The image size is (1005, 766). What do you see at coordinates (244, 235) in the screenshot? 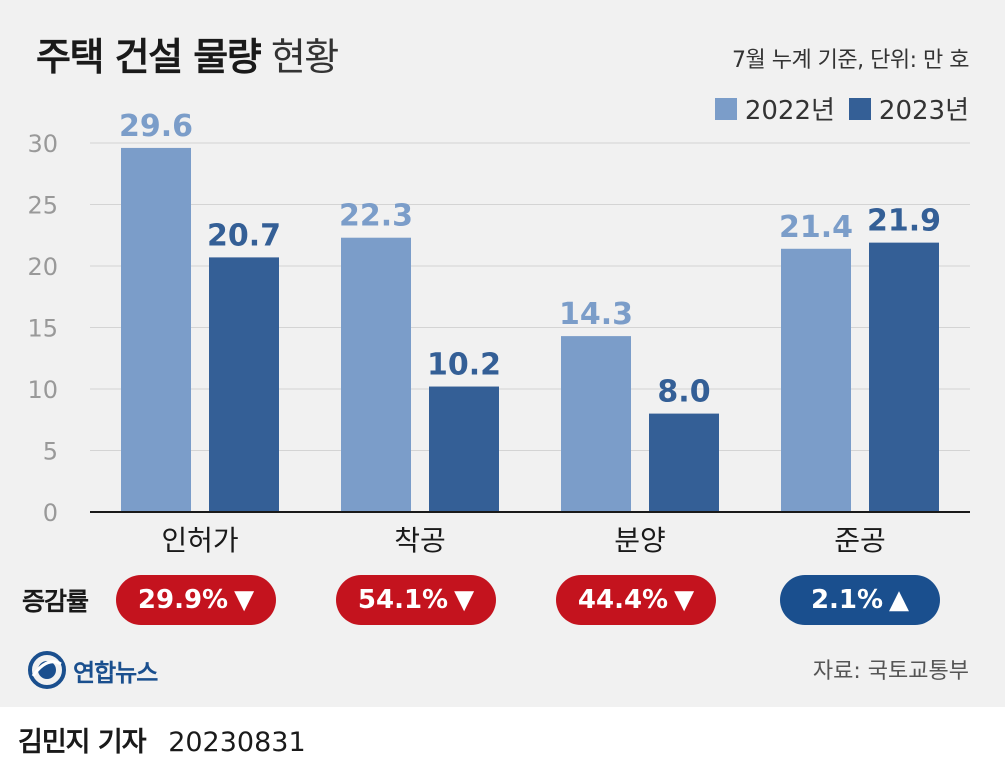
I see `data-label: 20.7` at bounding box center [244, 235].